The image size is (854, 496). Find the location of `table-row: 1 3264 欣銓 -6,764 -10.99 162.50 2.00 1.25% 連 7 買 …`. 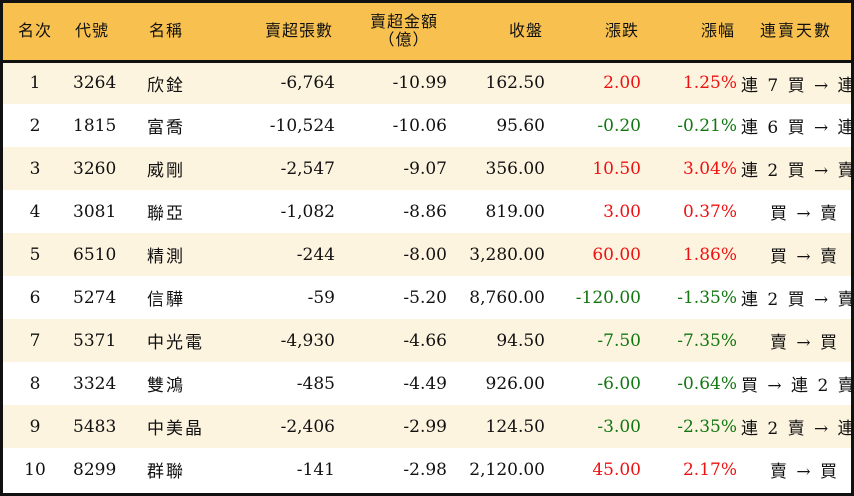

table-row: 1 3264 欣銓 -6,764 -10.99 162.50 2.00 1.25% 連 7 買 … is located at coordinates (428, 82).